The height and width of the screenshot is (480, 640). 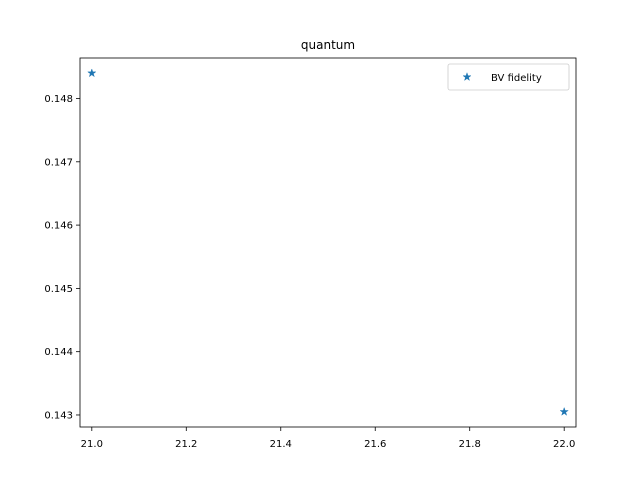 I want to click on legend-box, so click(x=508, y=77).